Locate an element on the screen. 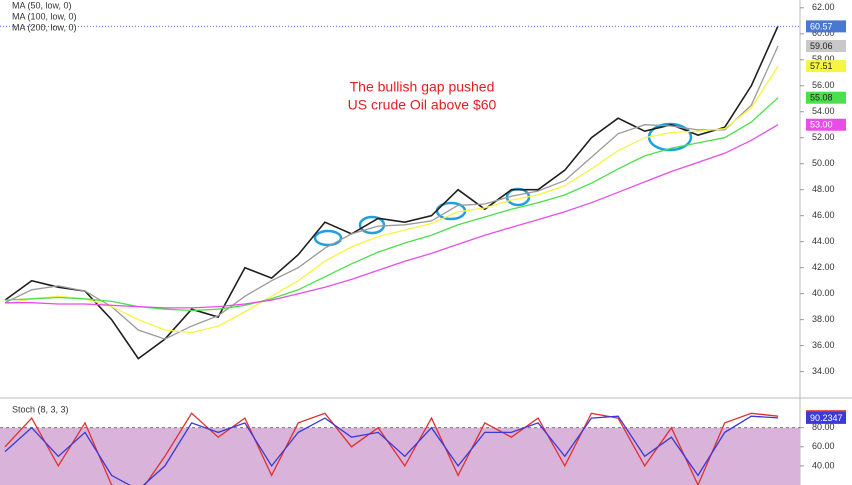 Image resolution: width=852 pixels, height=485 pixels. y-tick-label: 56.00 is located at coordinates (823, 85).